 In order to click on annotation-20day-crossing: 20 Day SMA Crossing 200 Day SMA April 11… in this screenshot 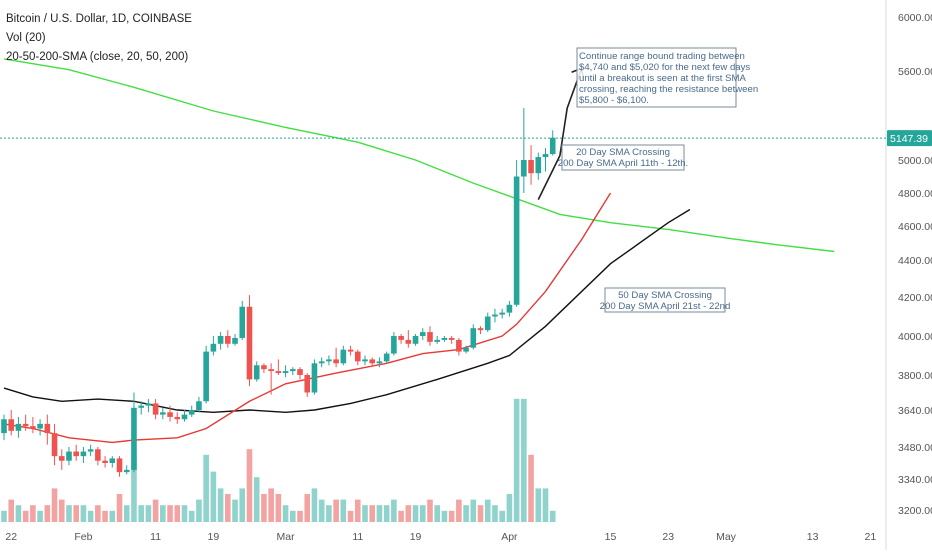, I will do `click(623, 157)`.